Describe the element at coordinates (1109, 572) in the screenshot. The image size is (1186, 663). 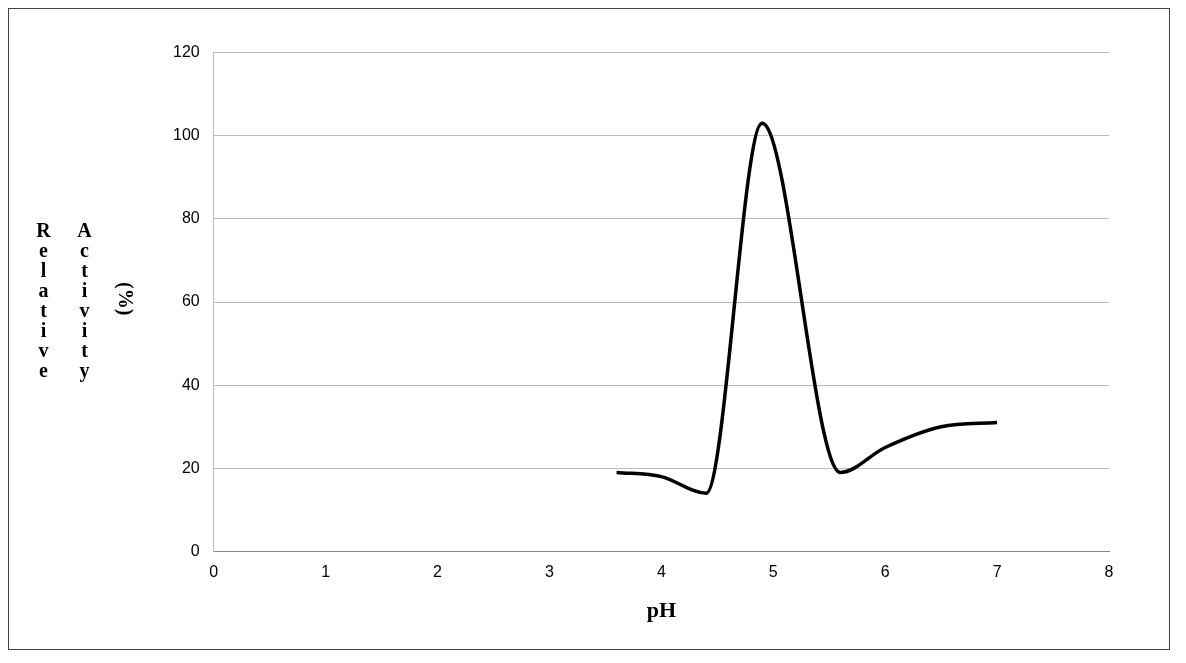
I see `x-tick-label: 8` at that location.